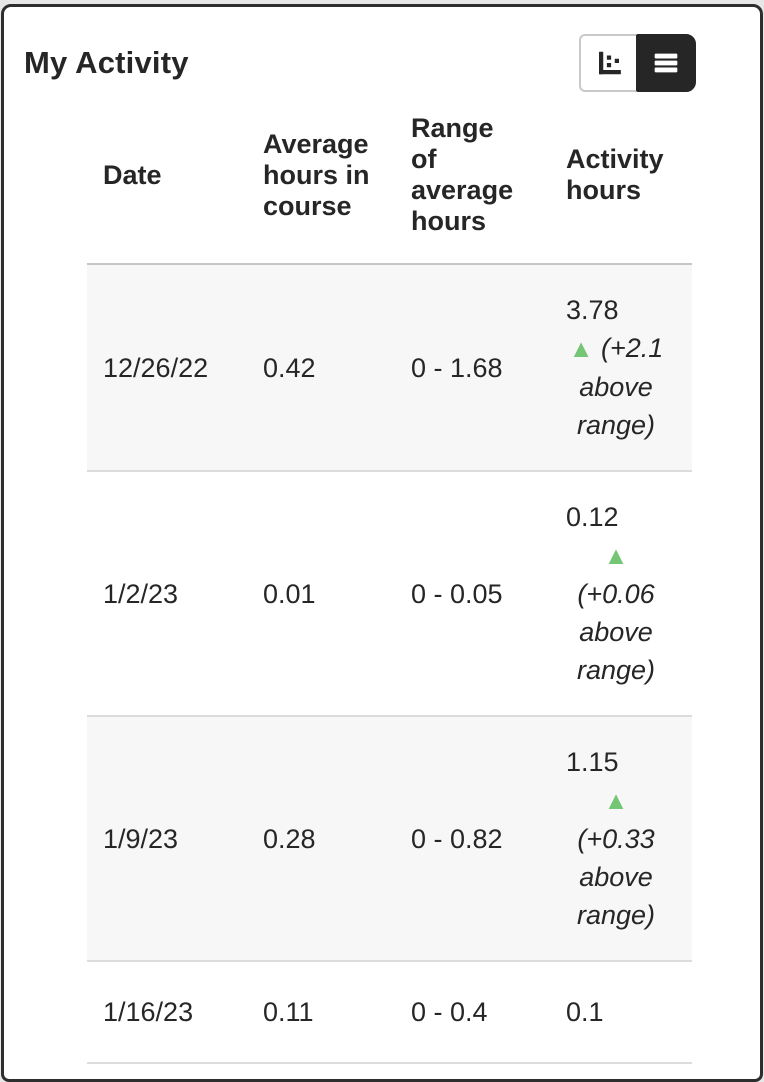 Image resolution: width=764 pixels, height=1082 pixels. I want to click on delta-note-text: (+2.1 above range), so click(620, 386).